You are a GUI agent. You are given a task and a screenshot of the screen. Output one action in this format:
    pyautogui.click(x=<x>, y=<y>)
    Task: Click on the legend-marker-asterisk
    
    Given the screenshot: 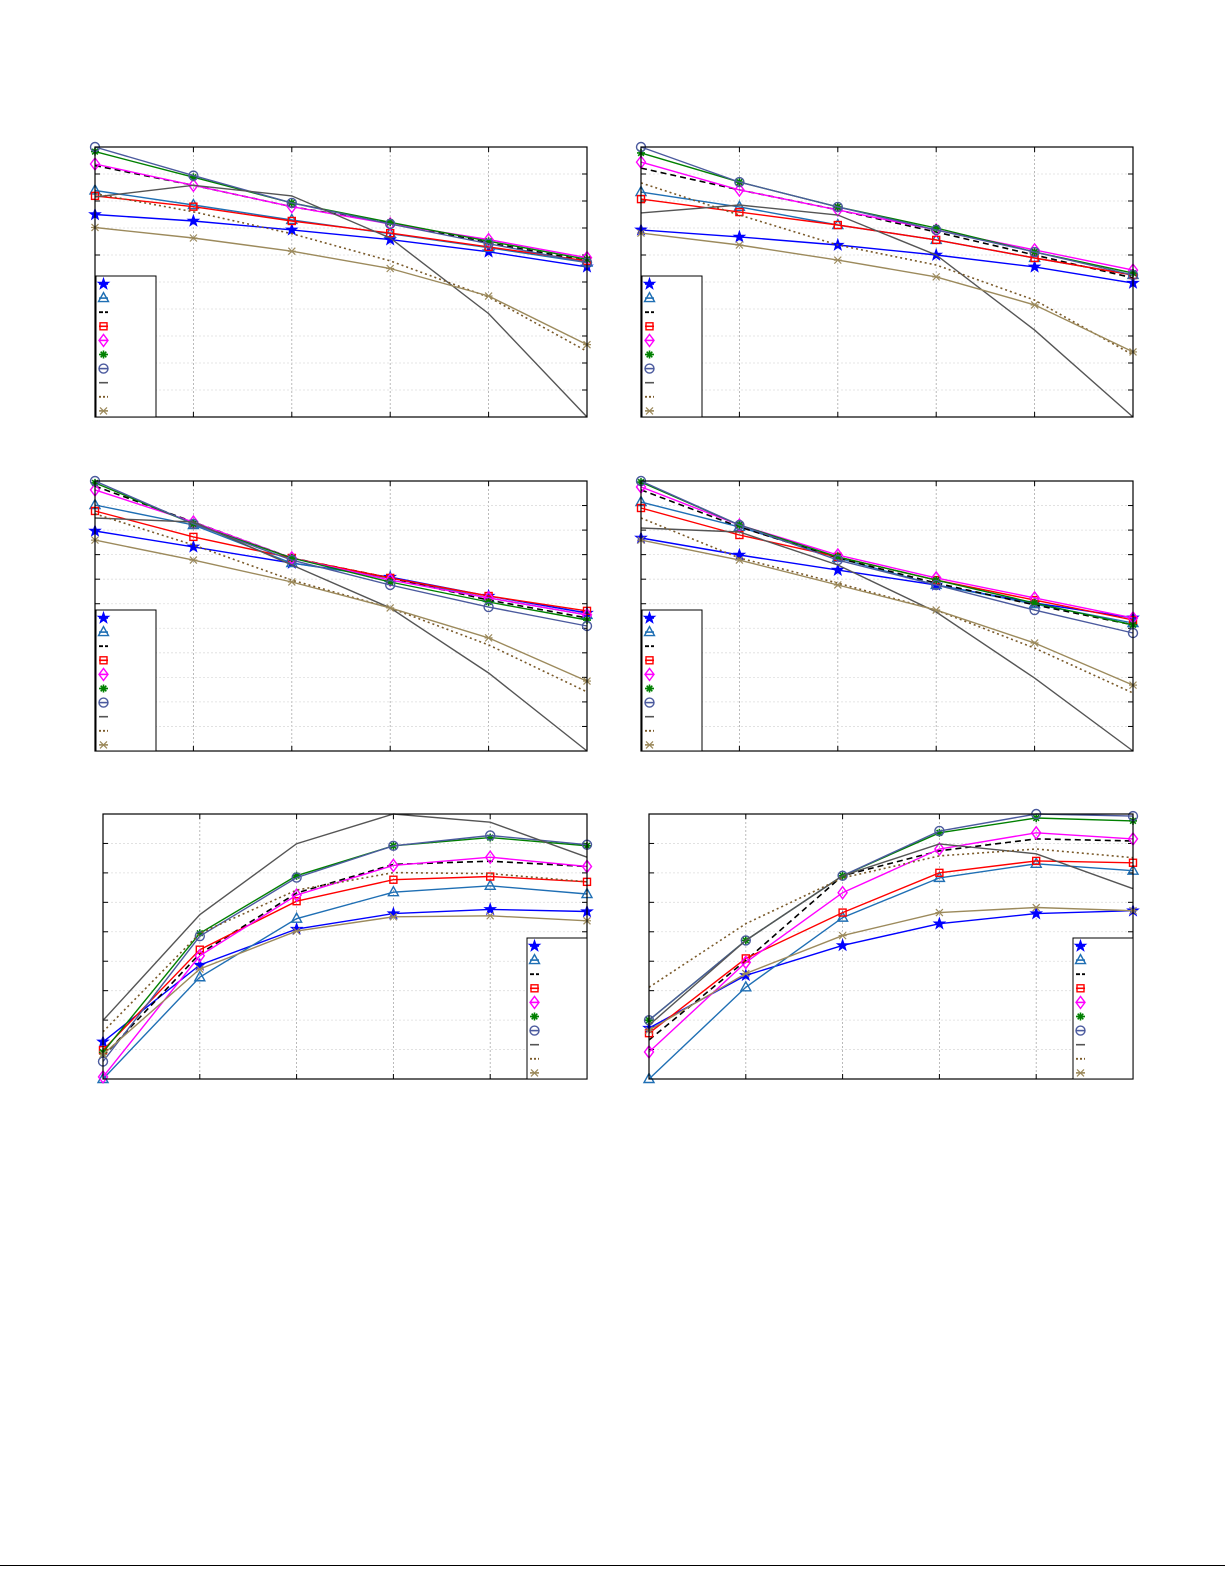 What is the action you would take?
    pyautogui.click(x=1080, y=1016)
    